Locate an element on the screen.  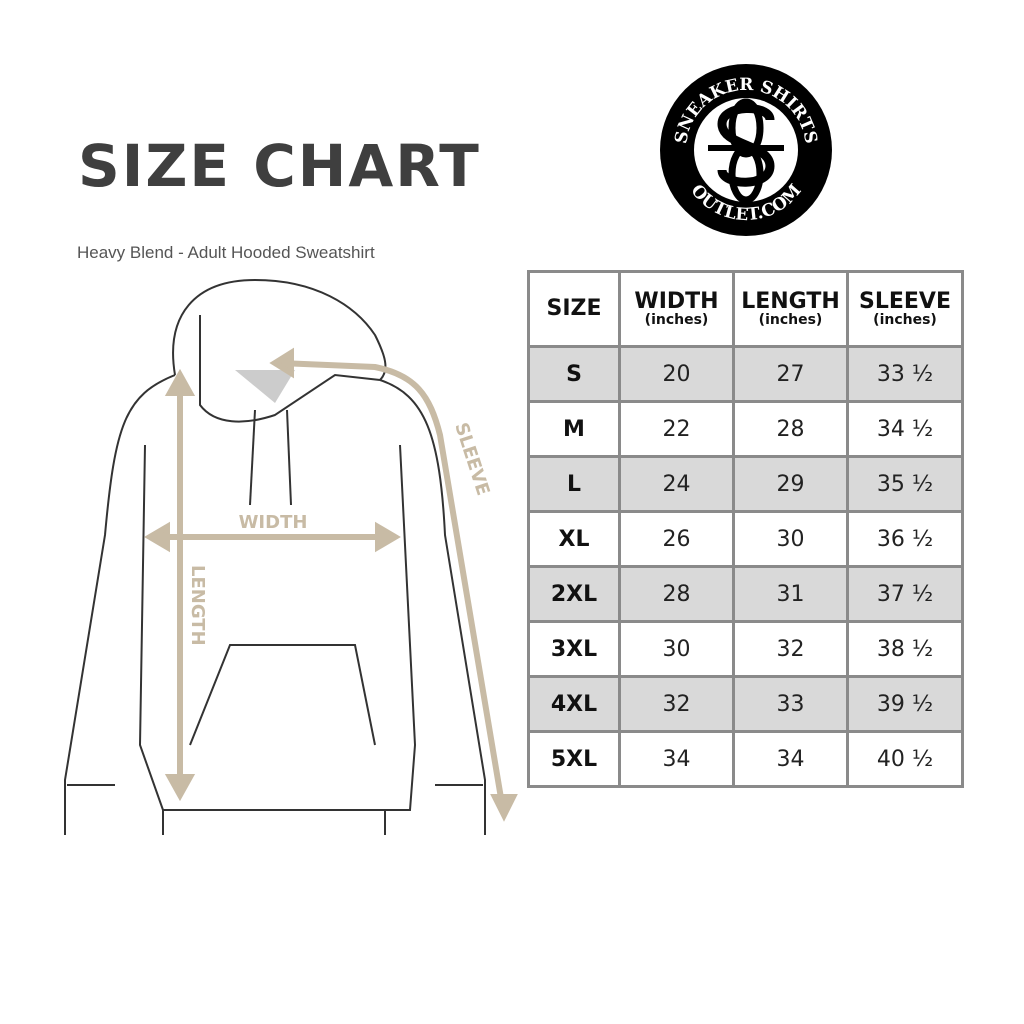
column-header-label: WIDTH is located at coordinates (676, 302).